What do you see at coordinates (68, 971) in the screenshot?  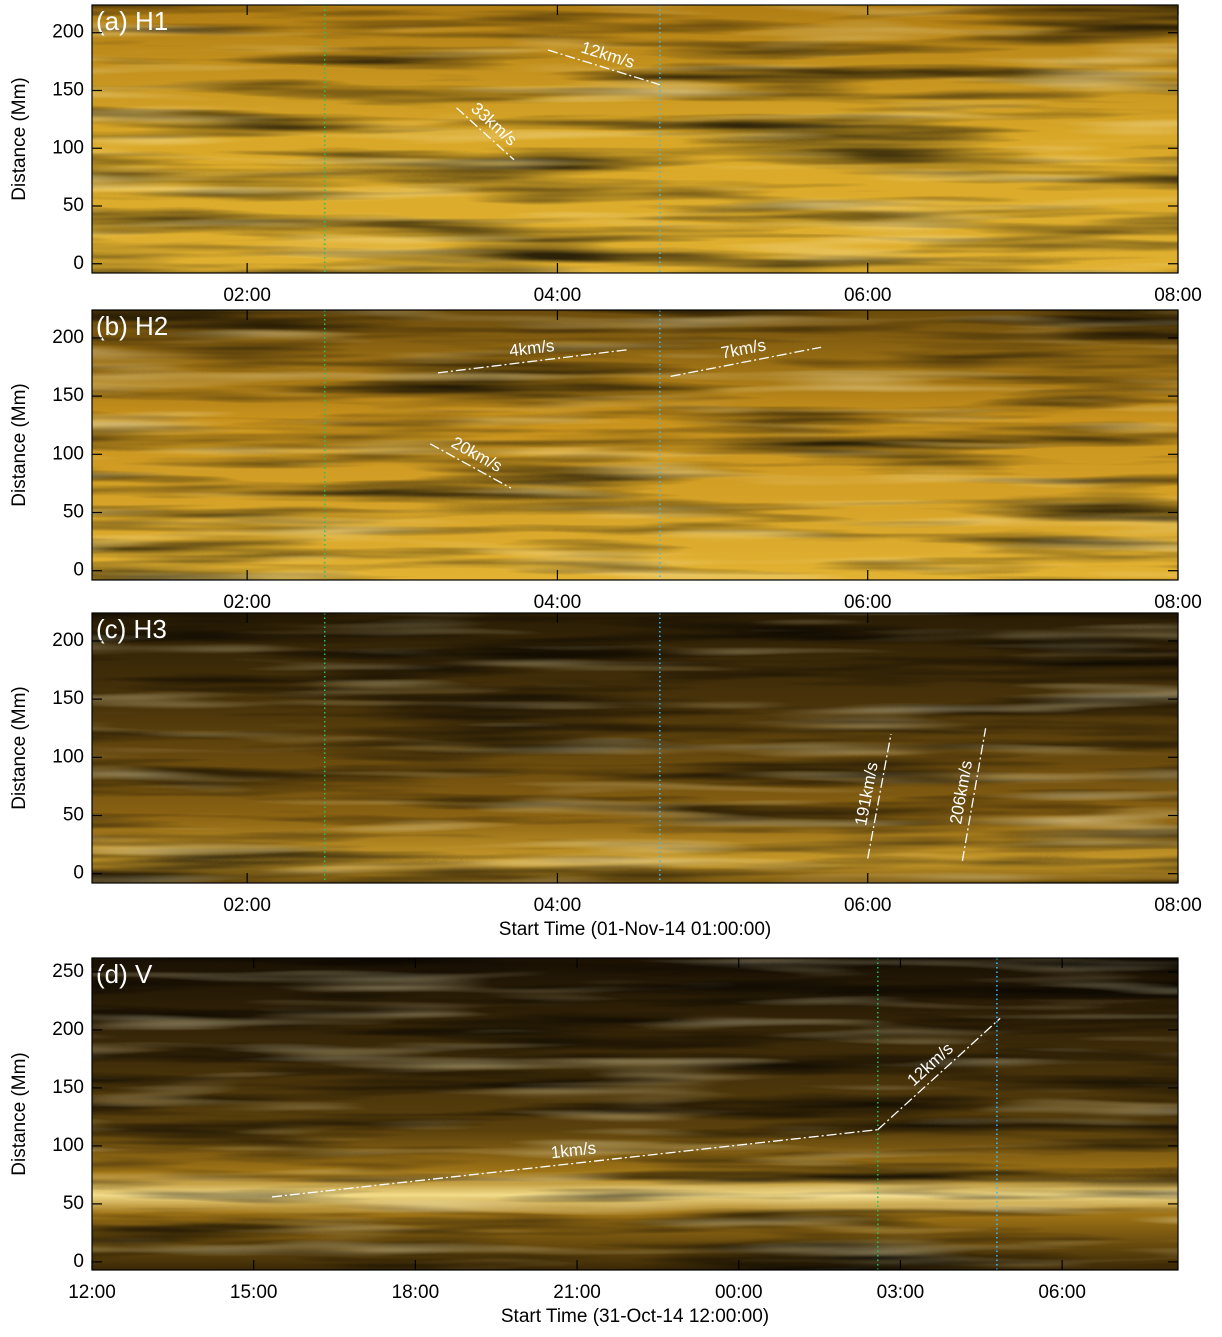 I see `y-tick-label: 250` at bounding box center [68, 971].